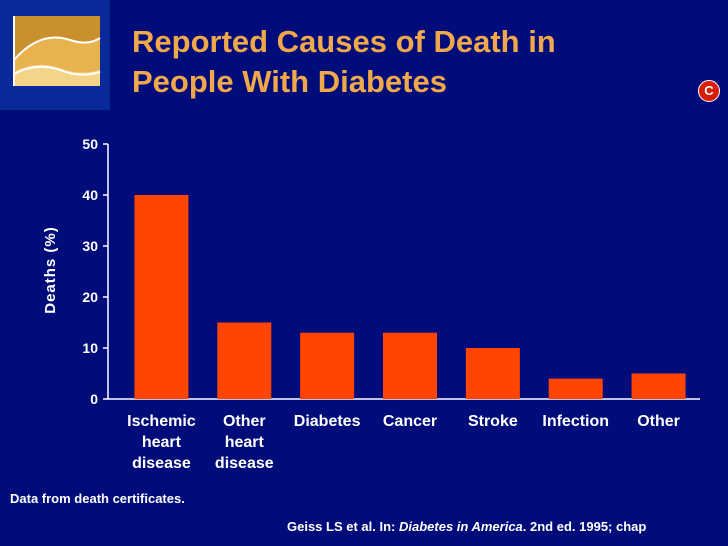  I want to click on category-label: Other, so click(658, 421).